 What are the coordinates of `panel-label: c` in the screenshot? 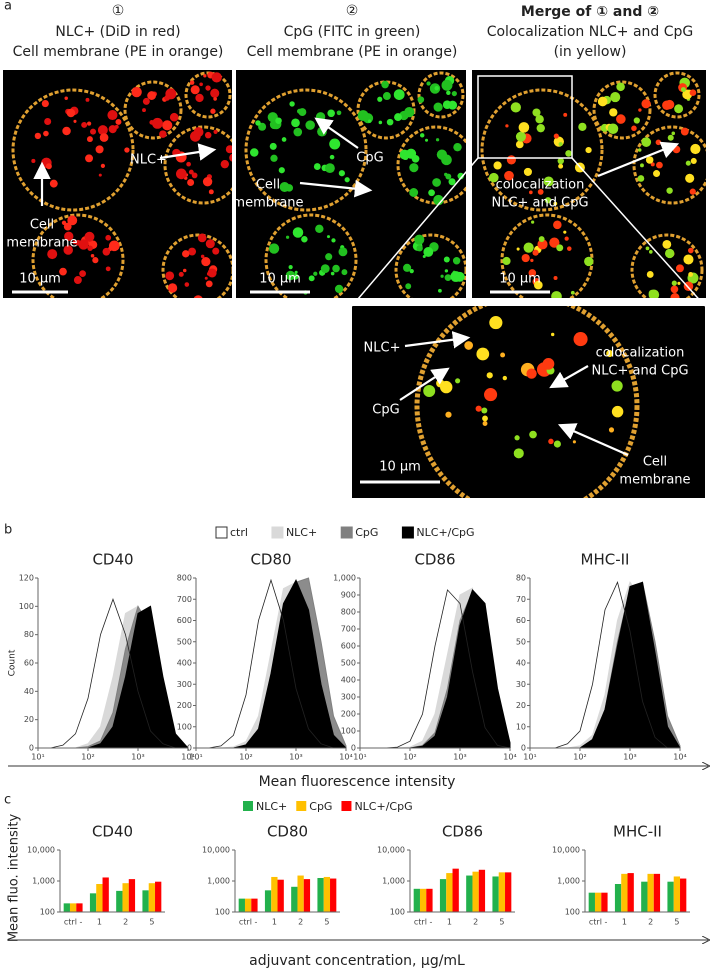 It's located at (7, 800).